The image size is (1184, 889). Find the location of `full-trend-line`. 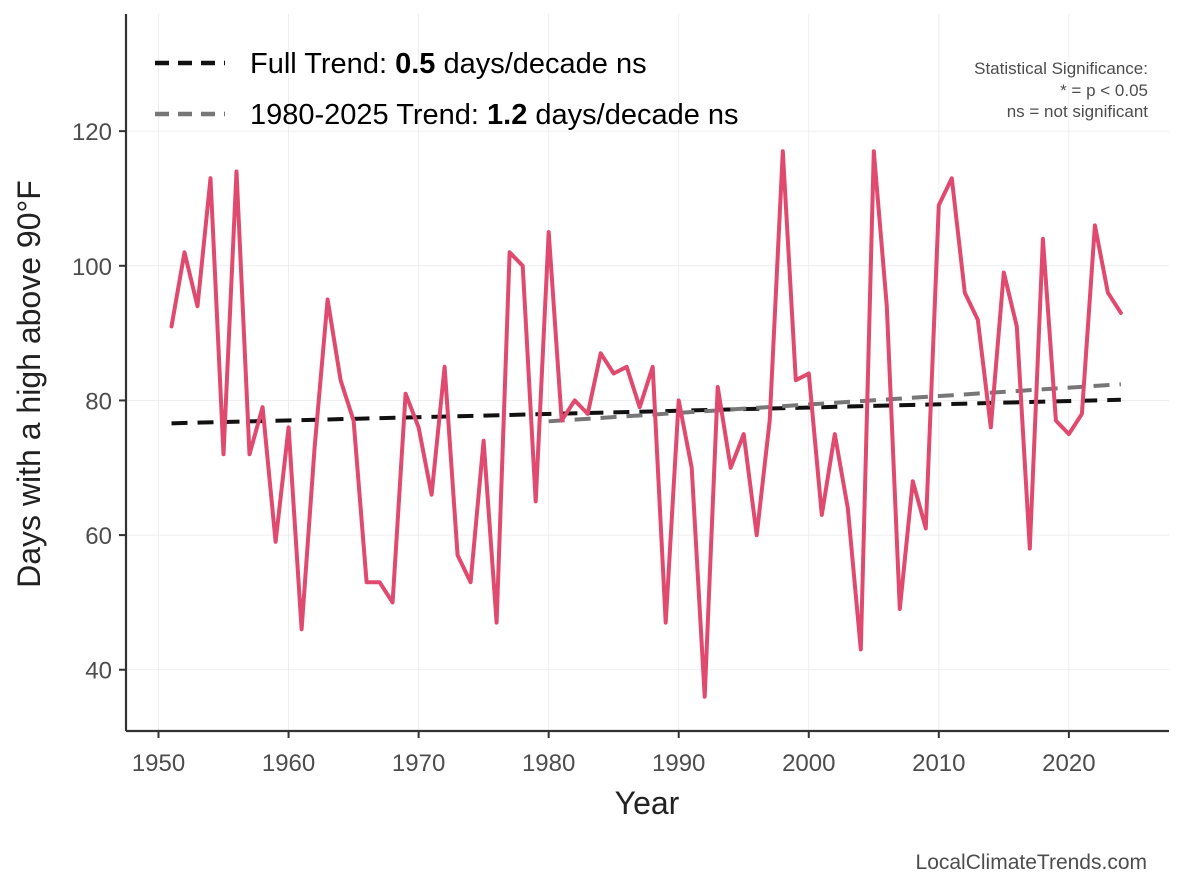

full-trend-line is located at coordinates (646, 411).